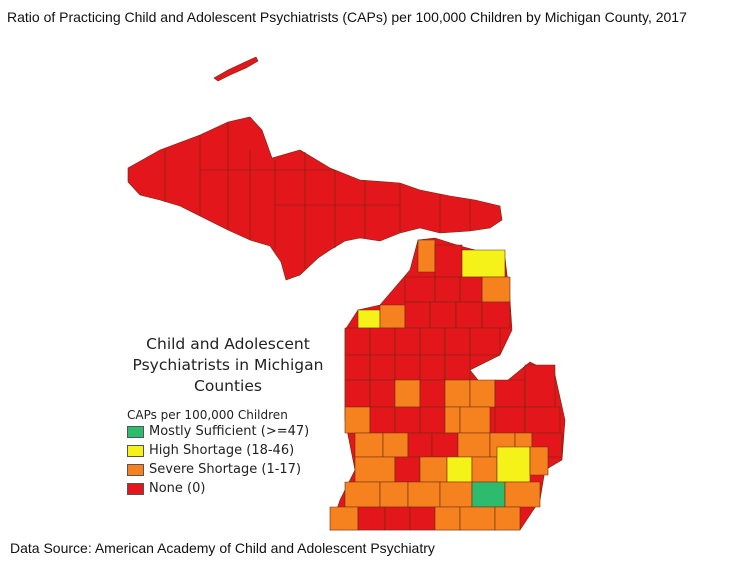  I want to click on legend-title-line: Child and Adolescent, so click(228, 344).